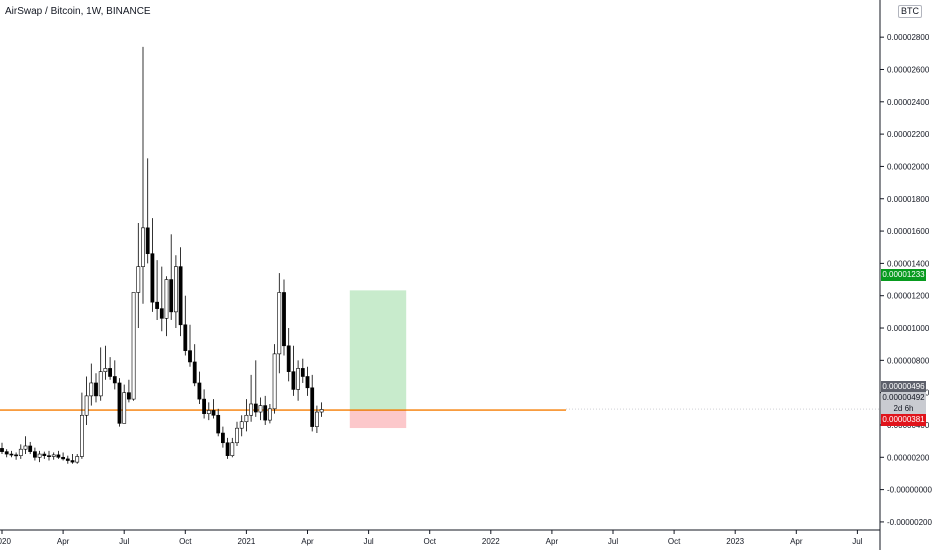 The width and height of the screenshot is (932, 550). I want to click on y-tick-label: 0.00002200, so click(908, 134).